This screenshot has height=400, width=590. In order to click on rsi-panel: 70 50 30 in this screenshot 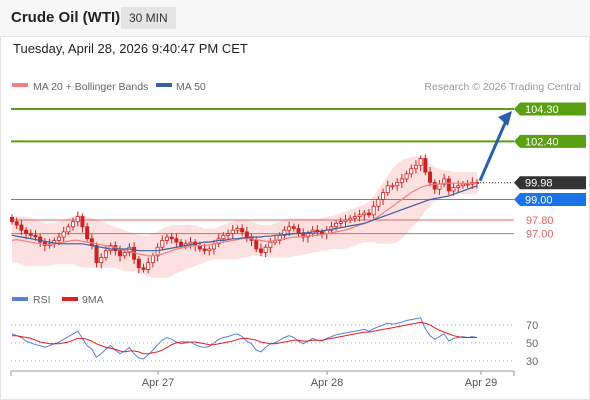, I will do `click(274, 342)`.